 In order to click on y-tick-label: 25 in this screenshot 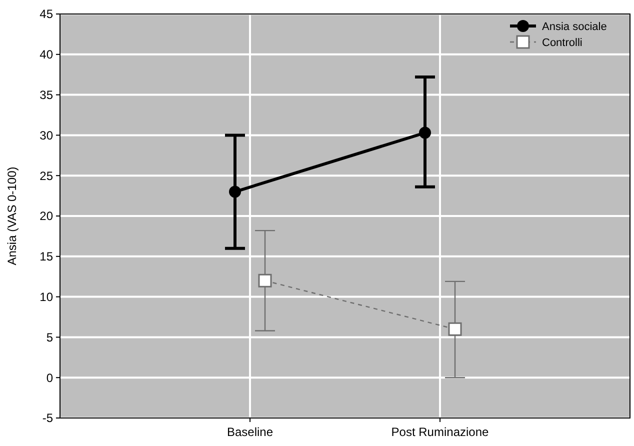, I will do `click(47, 175)`.